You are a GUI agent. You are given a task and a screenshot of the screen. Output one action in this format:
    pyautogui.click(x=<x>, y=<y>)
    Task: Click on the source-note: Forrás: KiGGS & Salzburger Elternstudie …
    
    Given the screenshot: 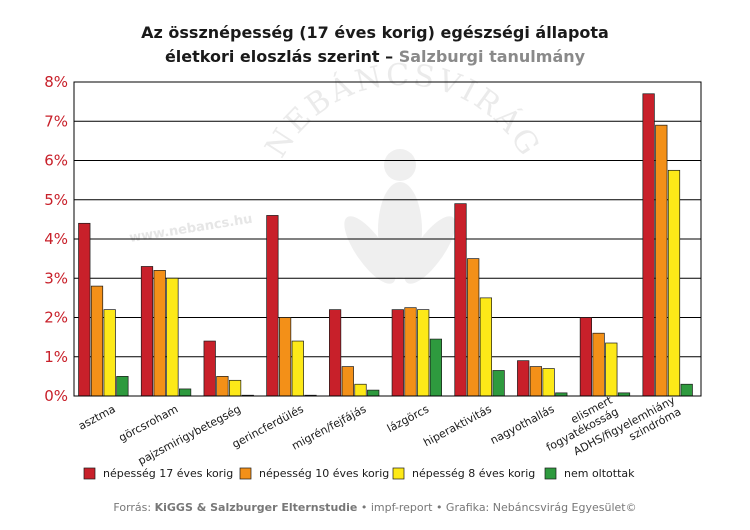 What is the action you would take?
    pyautogui.click(x=374, y=507)
    